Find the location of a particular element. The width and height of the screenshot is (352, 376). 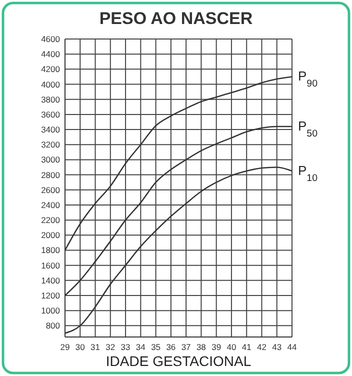

y-tick-label: 800 is located at coordinates (53, 325).